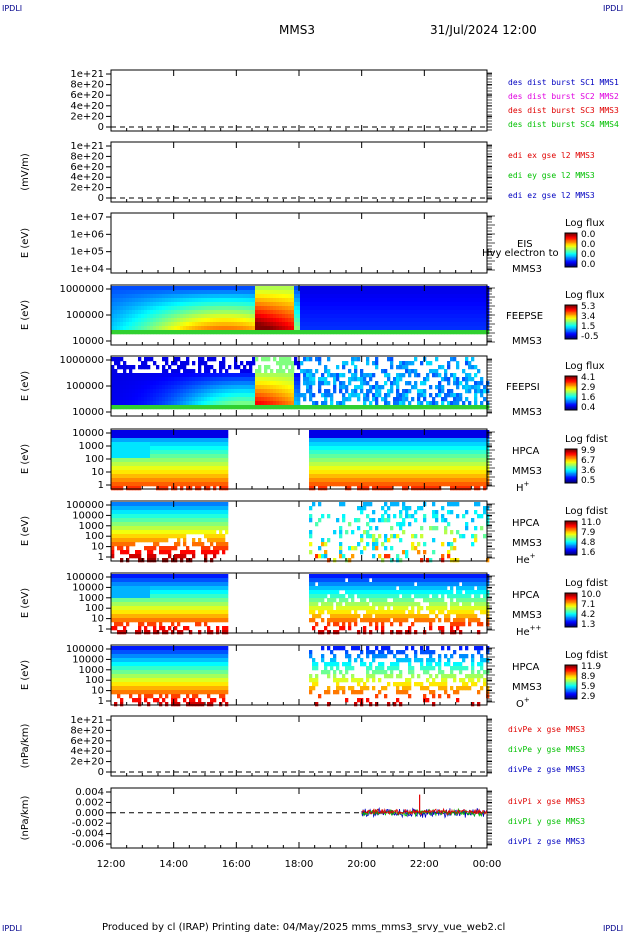  Describe the element at coordinates (483, 30) in the screenshot. I see `plot-date-time: 31/Jul/2024 12:00` at that location.